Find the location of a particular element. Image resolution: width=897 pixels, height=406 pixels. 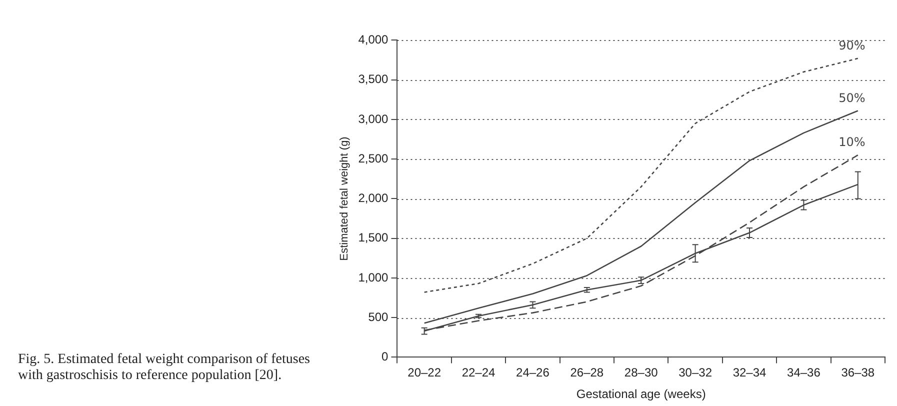

y-tick-label: 1,000 is located at coordinates (373, 277).